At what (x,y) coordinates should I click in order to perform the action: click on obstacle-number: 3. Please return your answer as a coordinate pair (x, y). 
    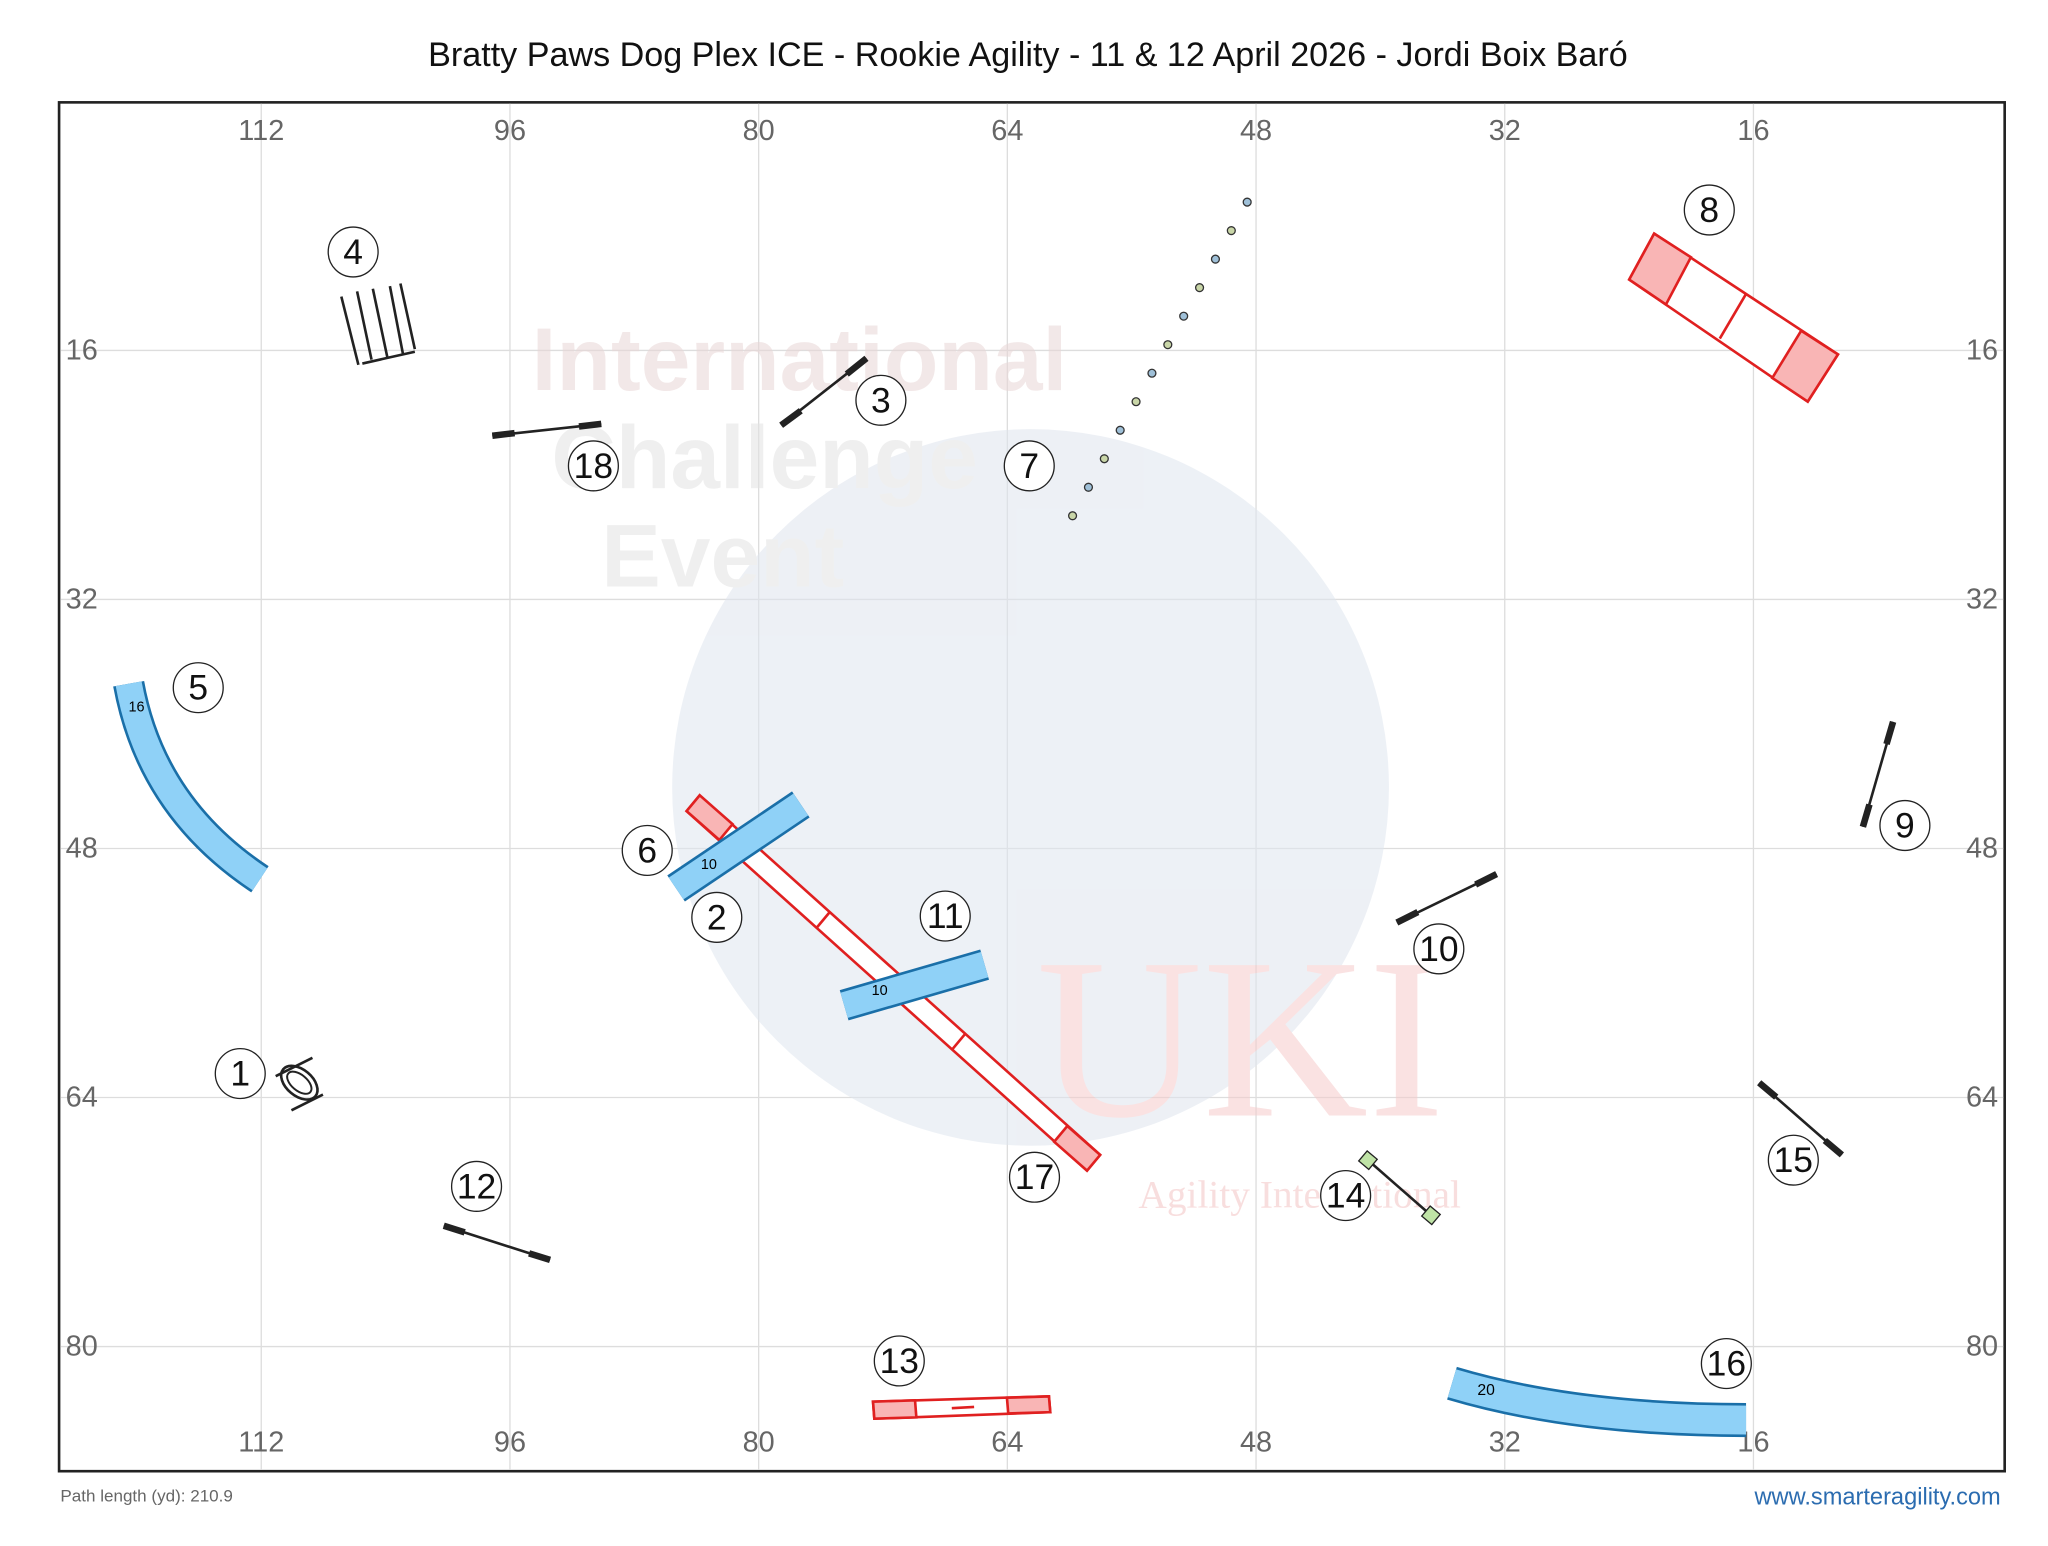
    Looking at the image, I should click on (881, 400).